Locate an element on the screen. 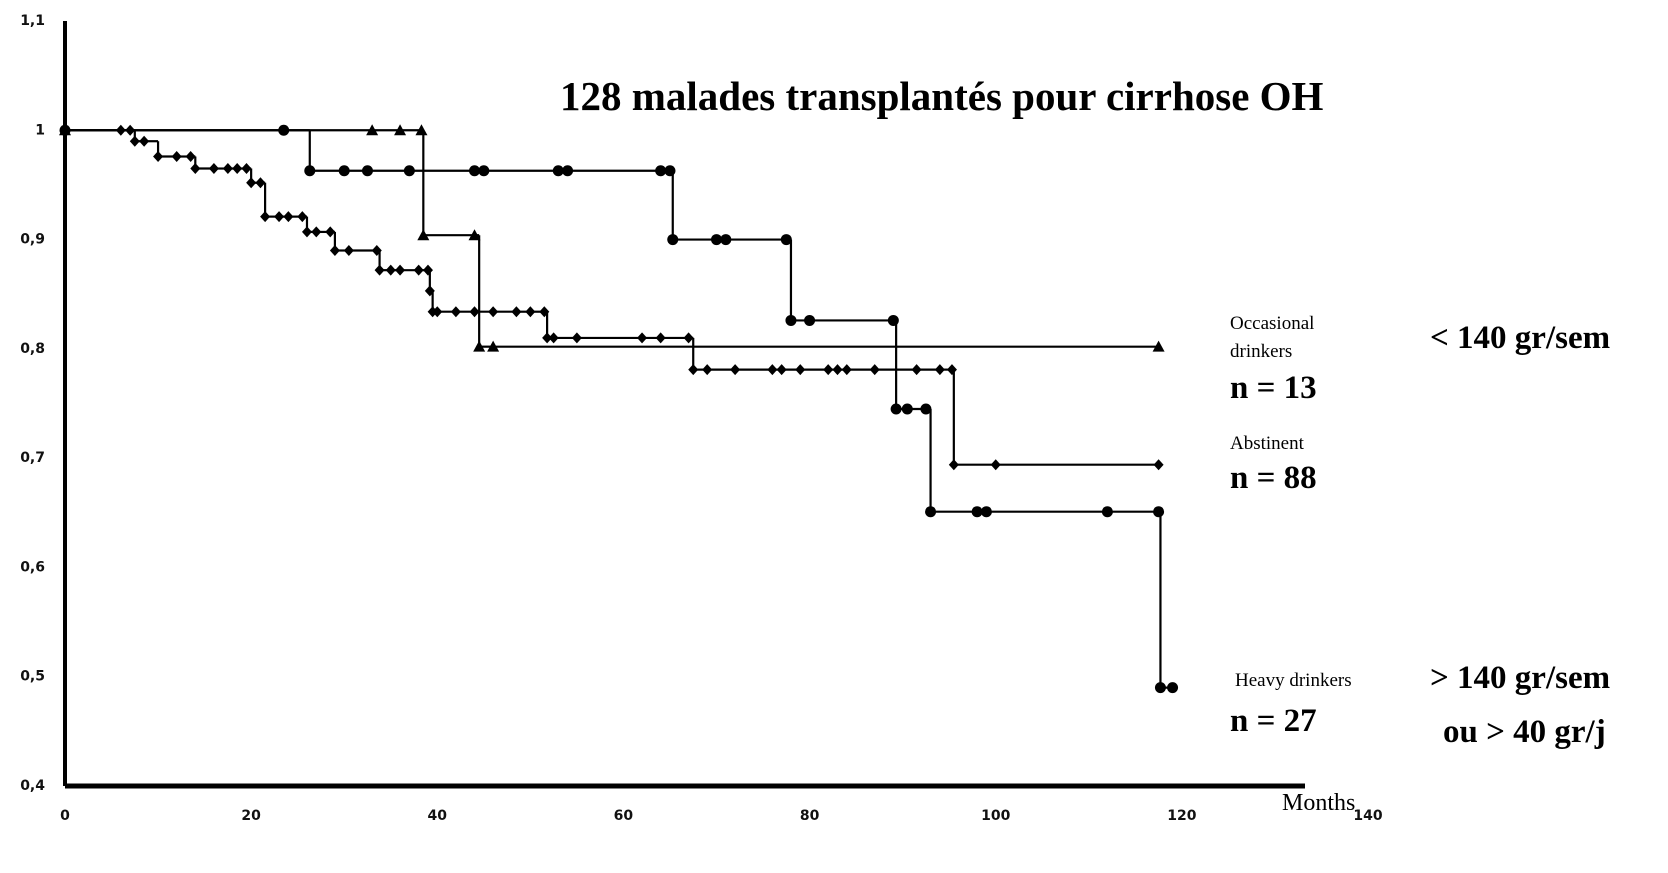 This screenshot has width=1668, height=873. y-tick-label: 1 is located at coordinates (40, 130).